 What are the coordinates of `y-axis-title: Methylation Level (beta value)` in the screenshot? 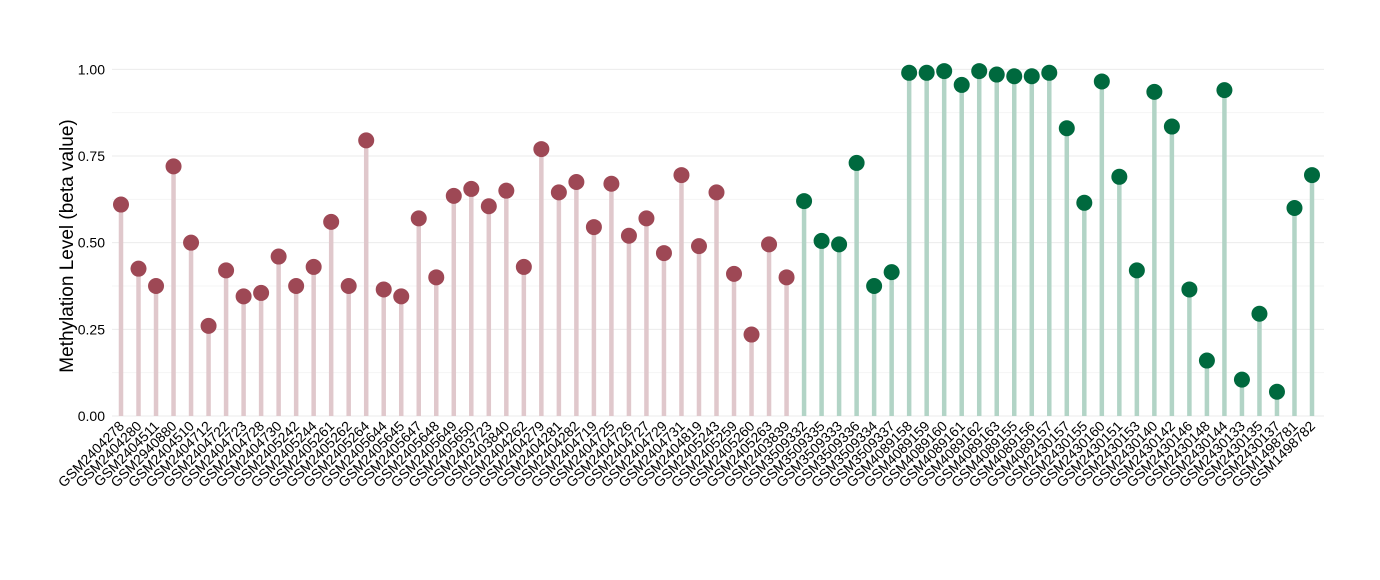 It's located at (67, 245).